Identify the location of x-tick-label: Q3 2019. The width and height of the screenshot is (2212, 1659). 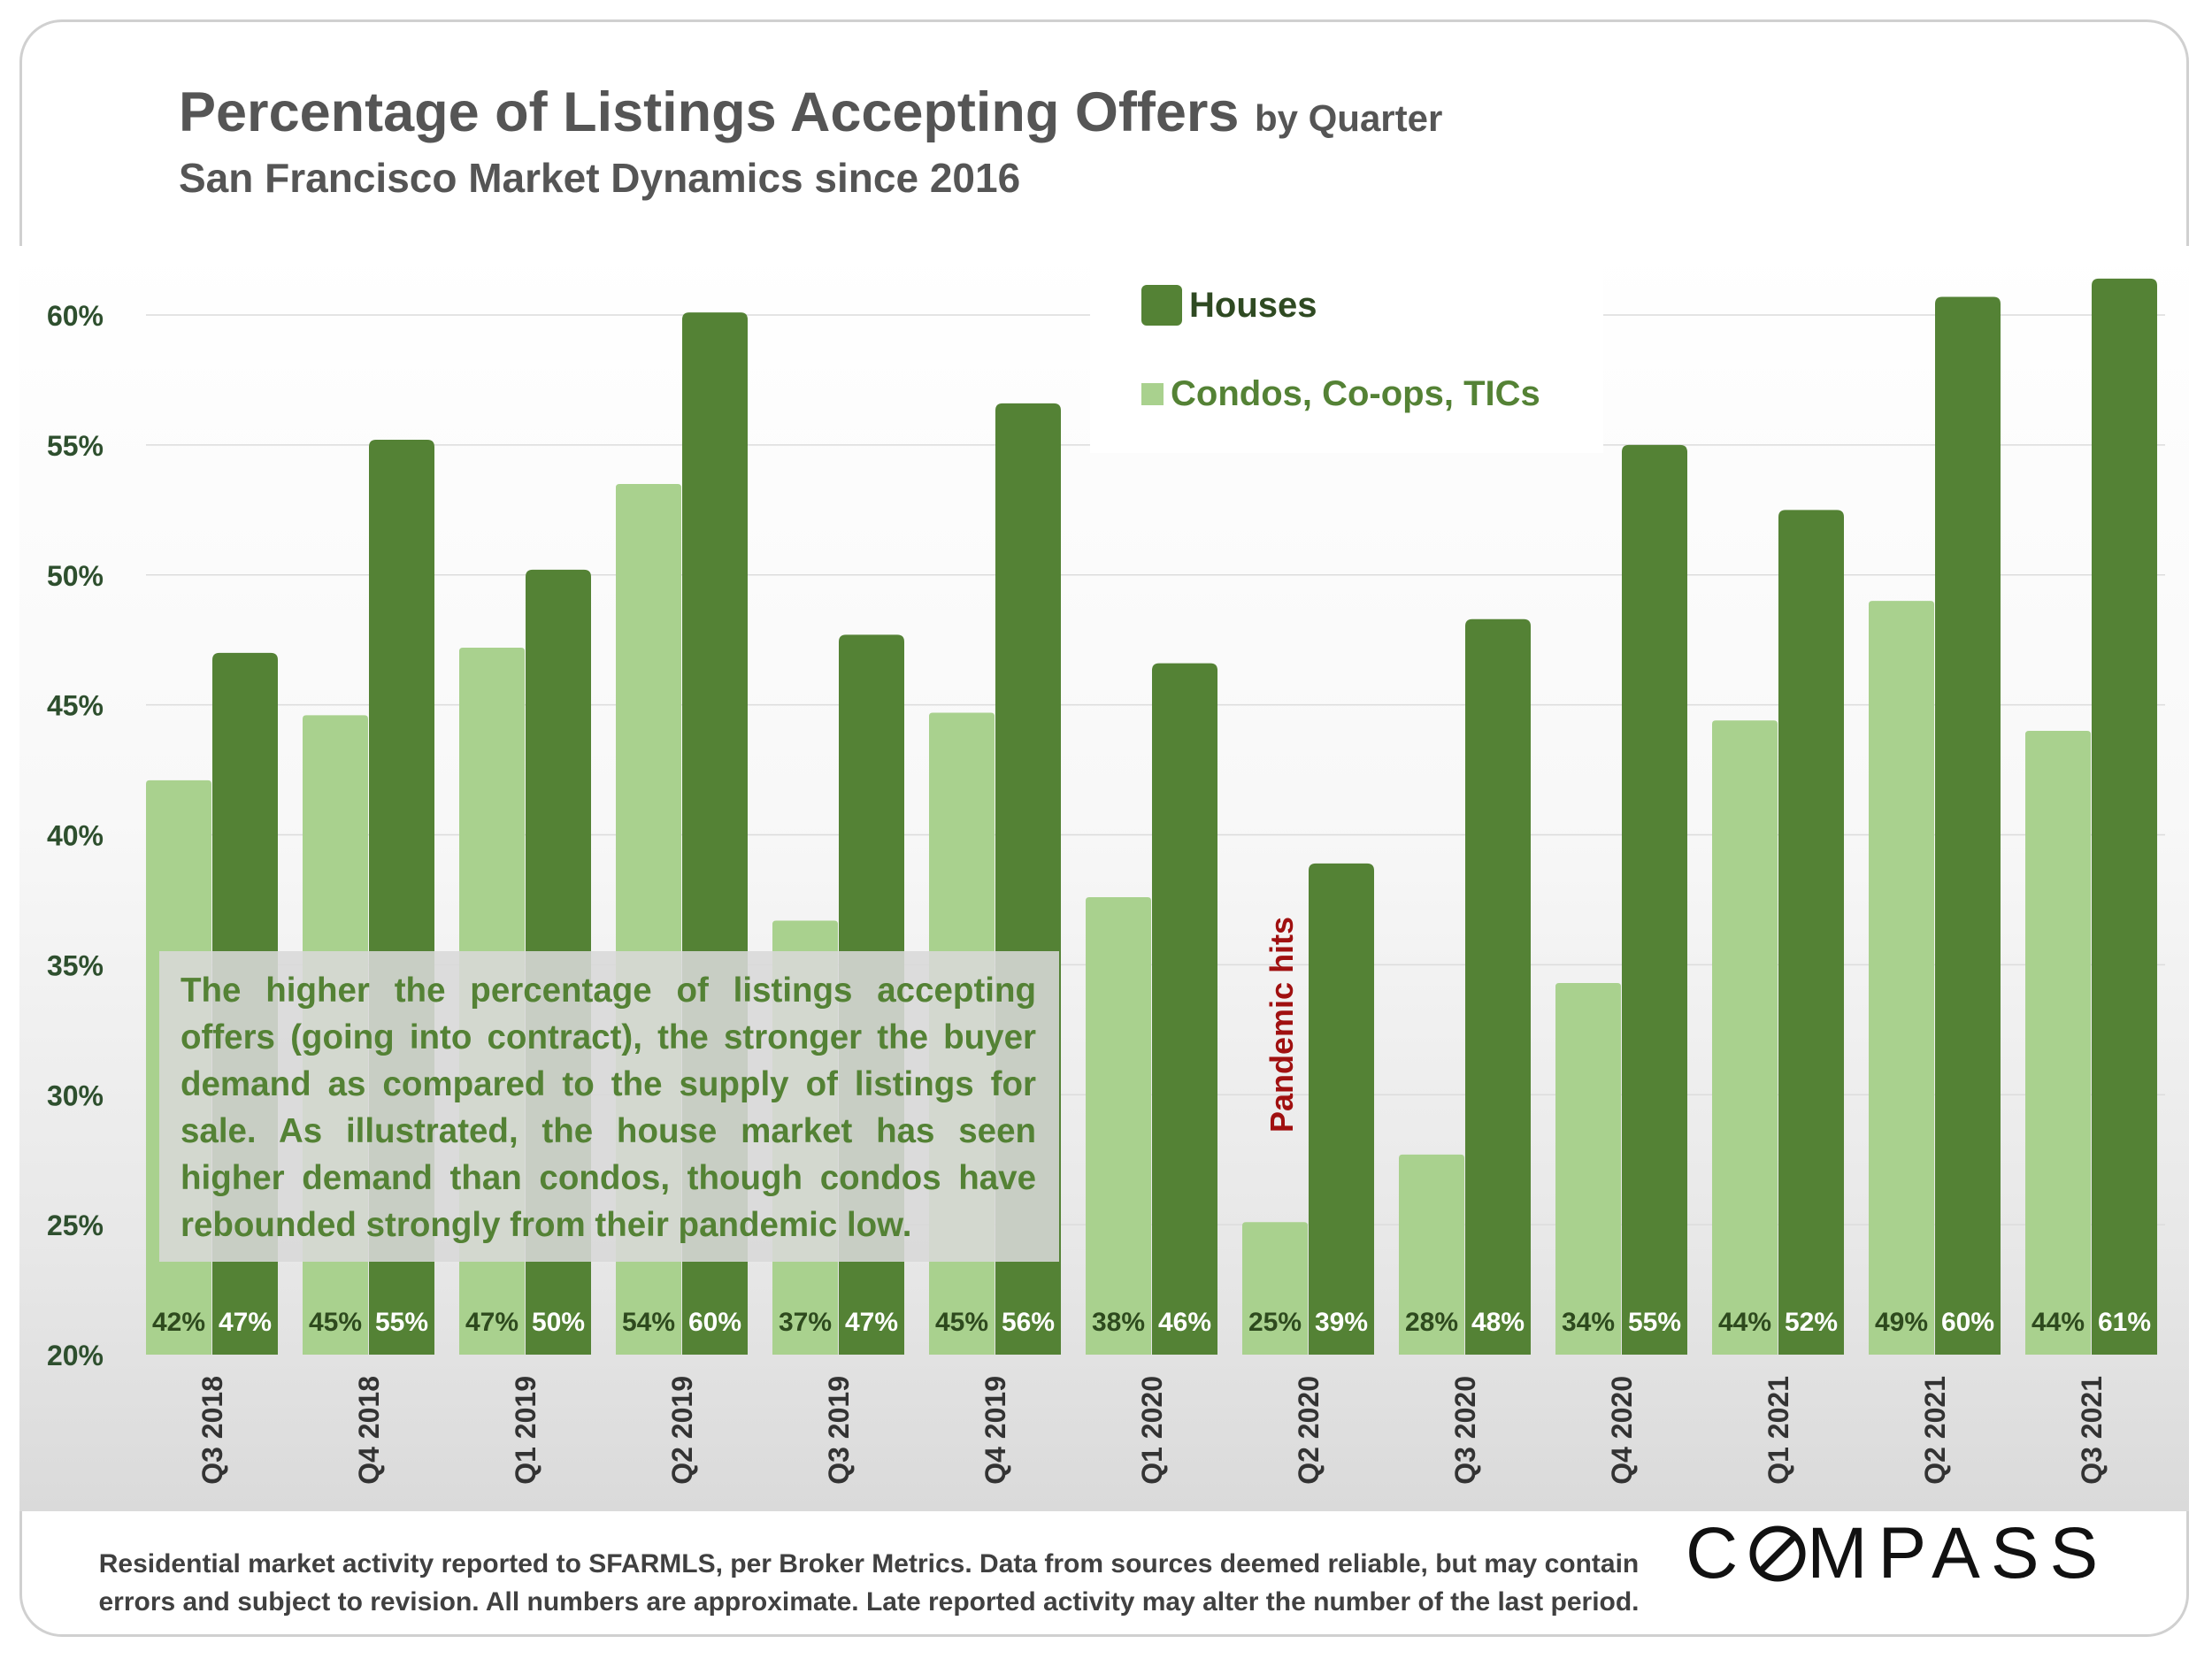
(839, 1431).